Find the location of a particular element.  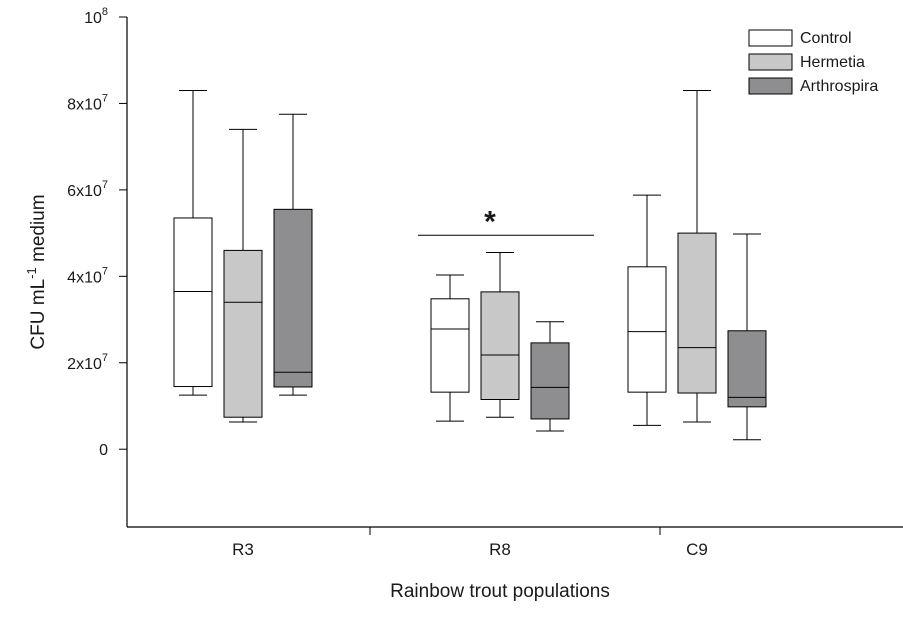

y-tick-label: 2x10⁷ is located at coordinates (87, 362).